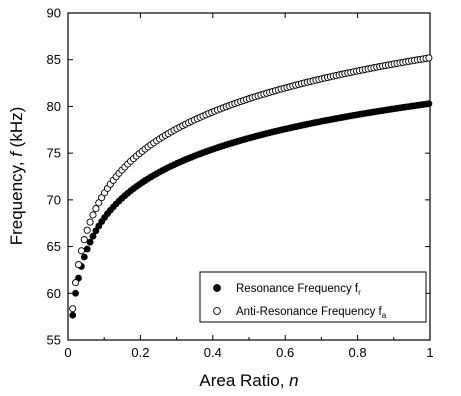 The width and height of the screenshot is (461, 396). What do you see at coordinates (217, 311) in the screenshot?
I see `legend-marker-antiresonance` at bounding box center [217, 311].